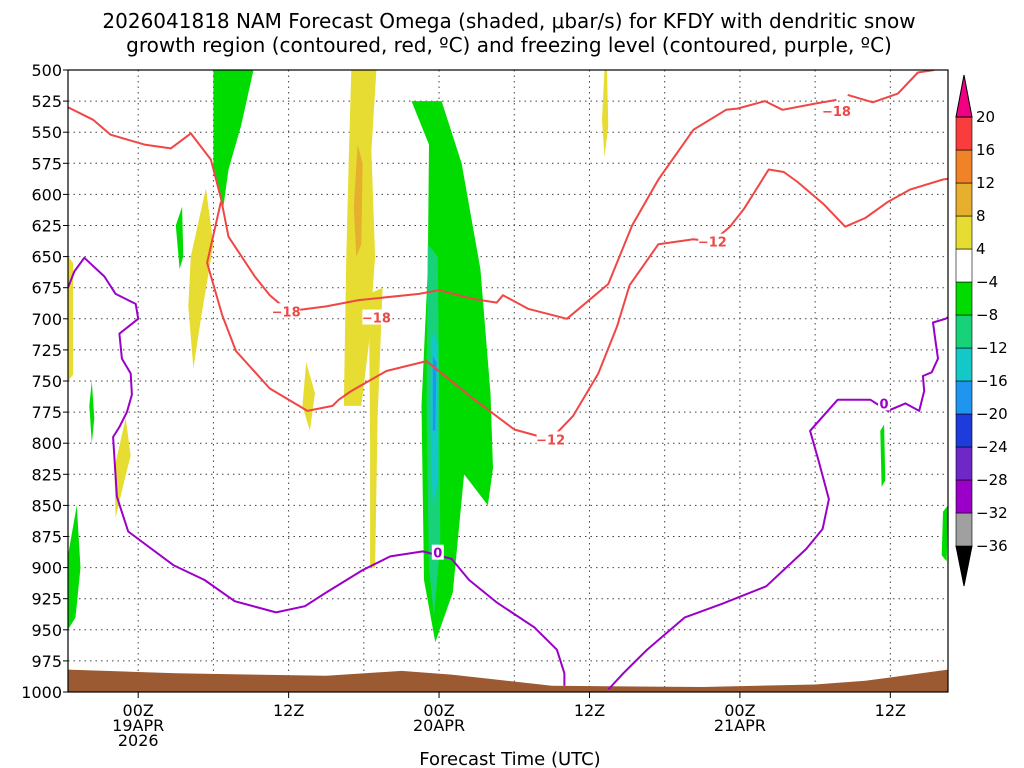  Describe the element at coordinates (509, 758) in the screenshot. I see `x-axis-label: Forecast Time (UTC)` at that location.